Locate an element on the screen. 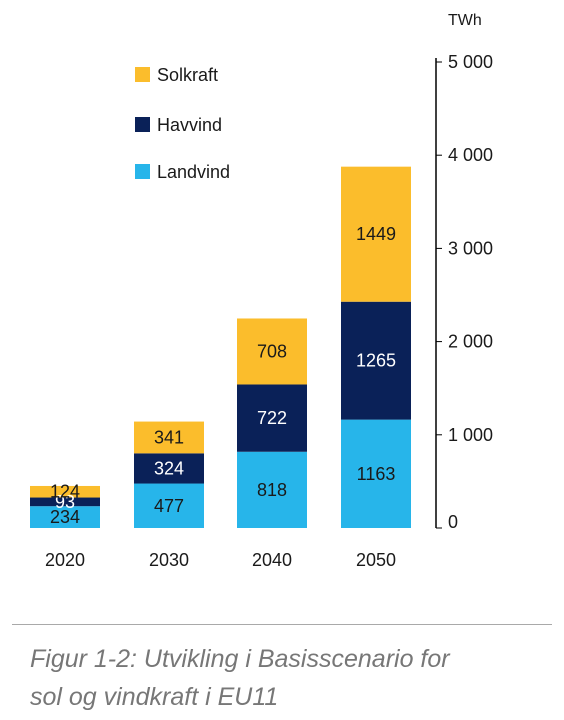  data-label-havvind-2020: 93 is located at coordinates (65, 502).